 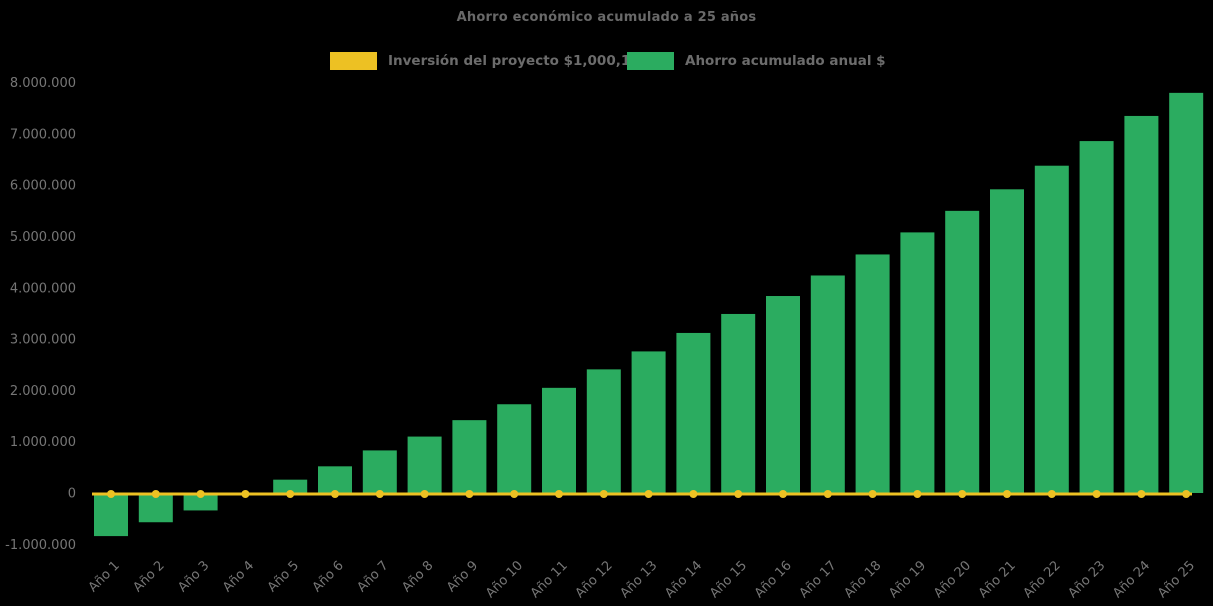 I want to click on bar-año-15, so click(x=738, y=403).